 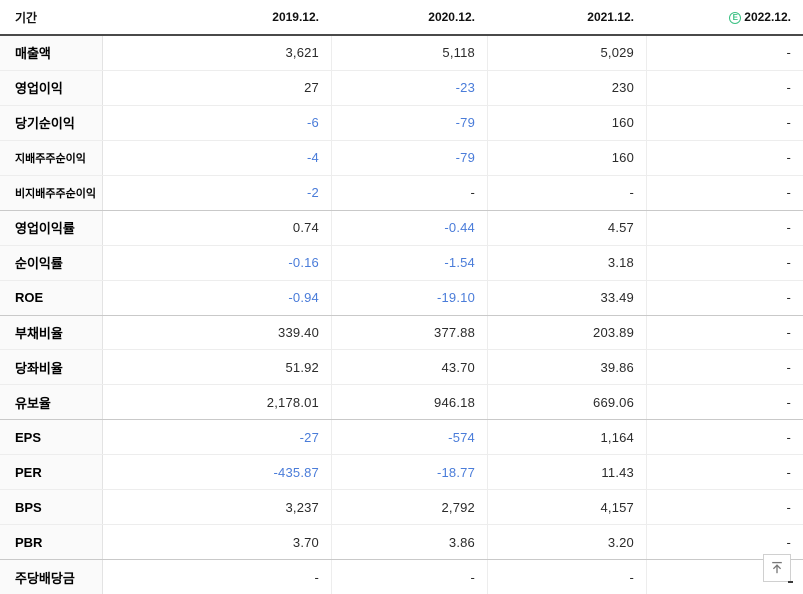 What do you see at coordinates (409, 227) in the screenshot?
I see `value-cell-2020: -0.44` at bounding box center [409, 227].